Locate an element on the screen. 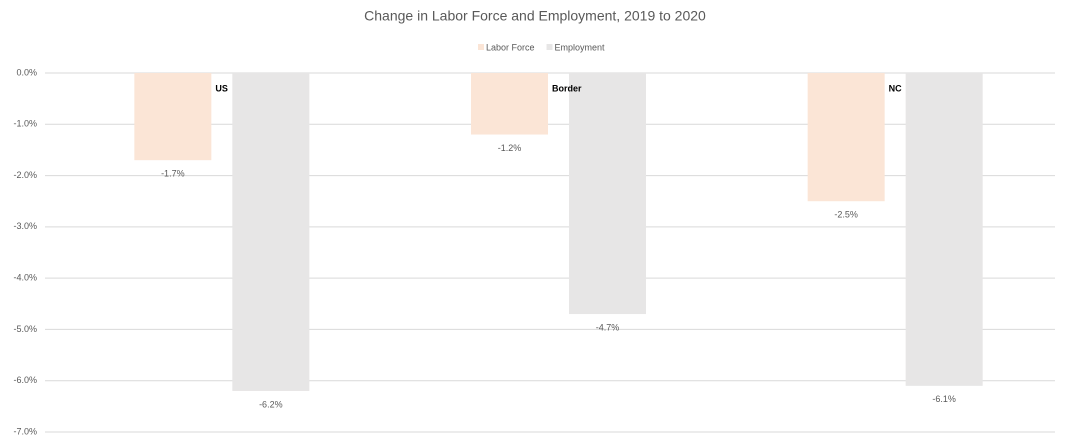 The image size is (1071, 441). data-label: -2.5% is located at coordinates (846, 215).